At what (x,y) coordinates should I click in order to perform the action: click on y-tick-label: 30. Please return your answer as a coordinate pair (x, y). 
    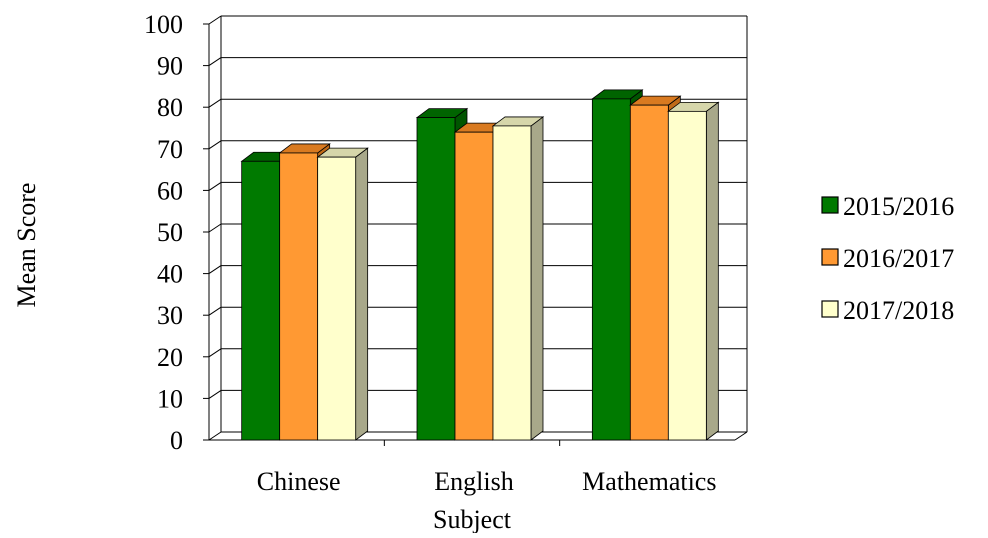
    Looking at the image, I should click on (170, 315).